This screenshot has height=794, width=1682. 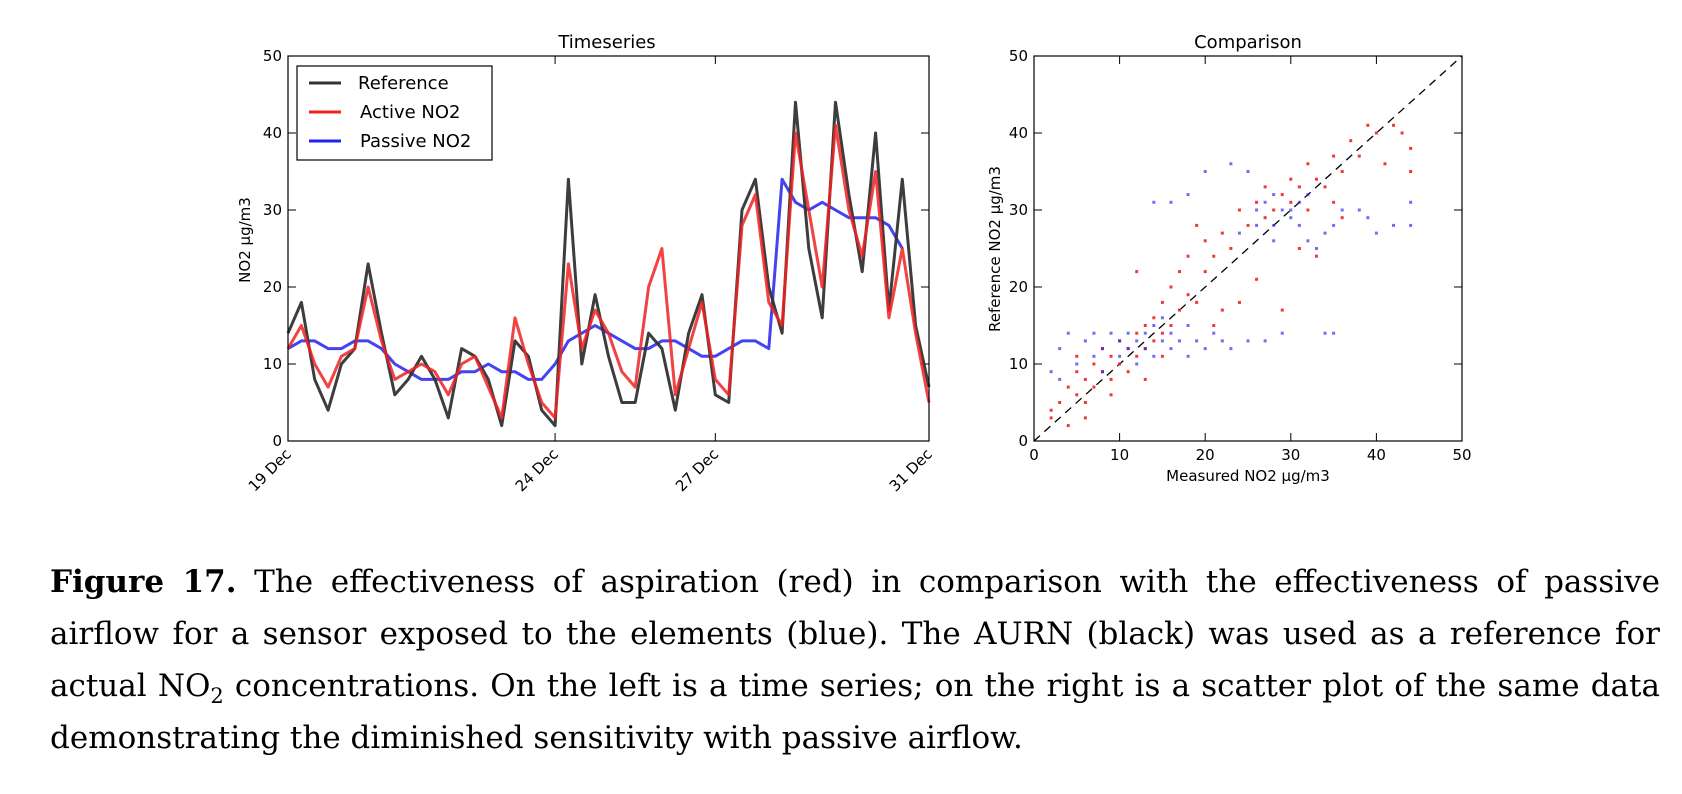 I want to click on timeseries-ytick-label: 20, so click(x=272, y=287).